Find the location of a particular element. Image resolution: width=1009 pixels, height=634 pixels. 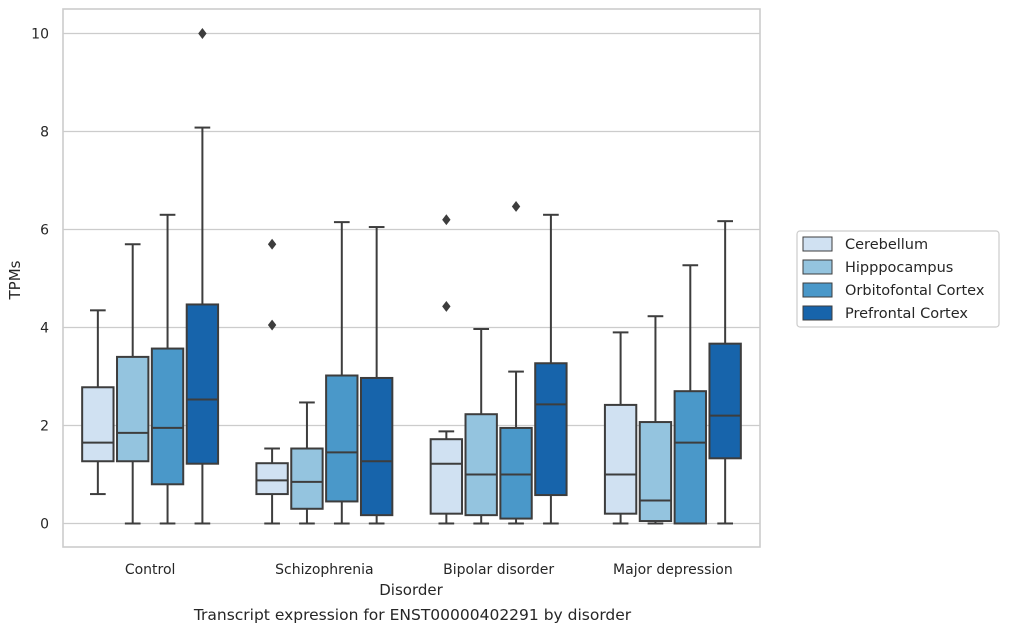

legend-label-prefrontal-cortex: Prefrontal Cortex is located at coordinates (906, 314).